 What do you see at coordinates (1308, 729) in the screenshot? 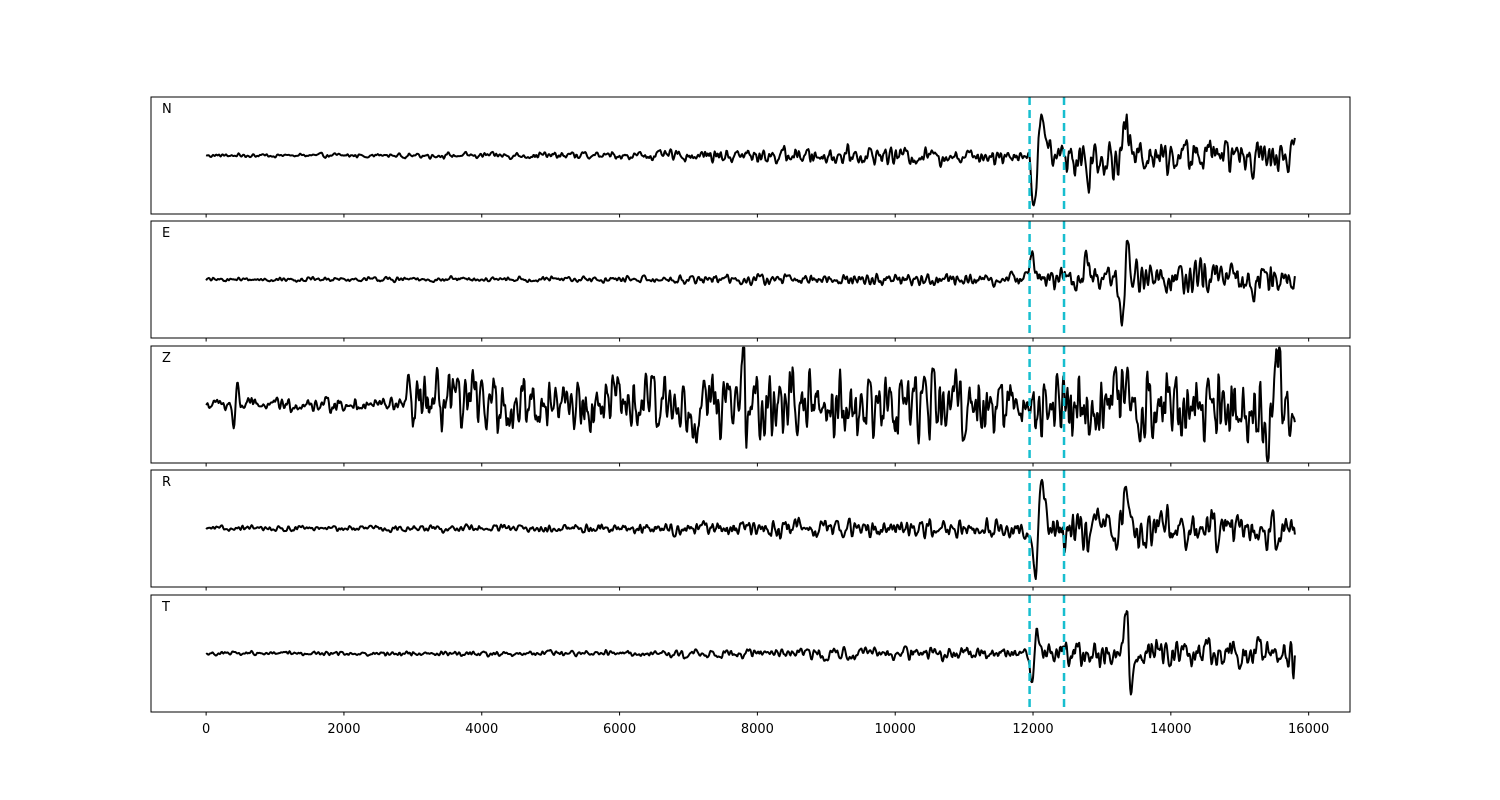
I see `x-tick-label: 16000` at bounding box center [1308, 729].